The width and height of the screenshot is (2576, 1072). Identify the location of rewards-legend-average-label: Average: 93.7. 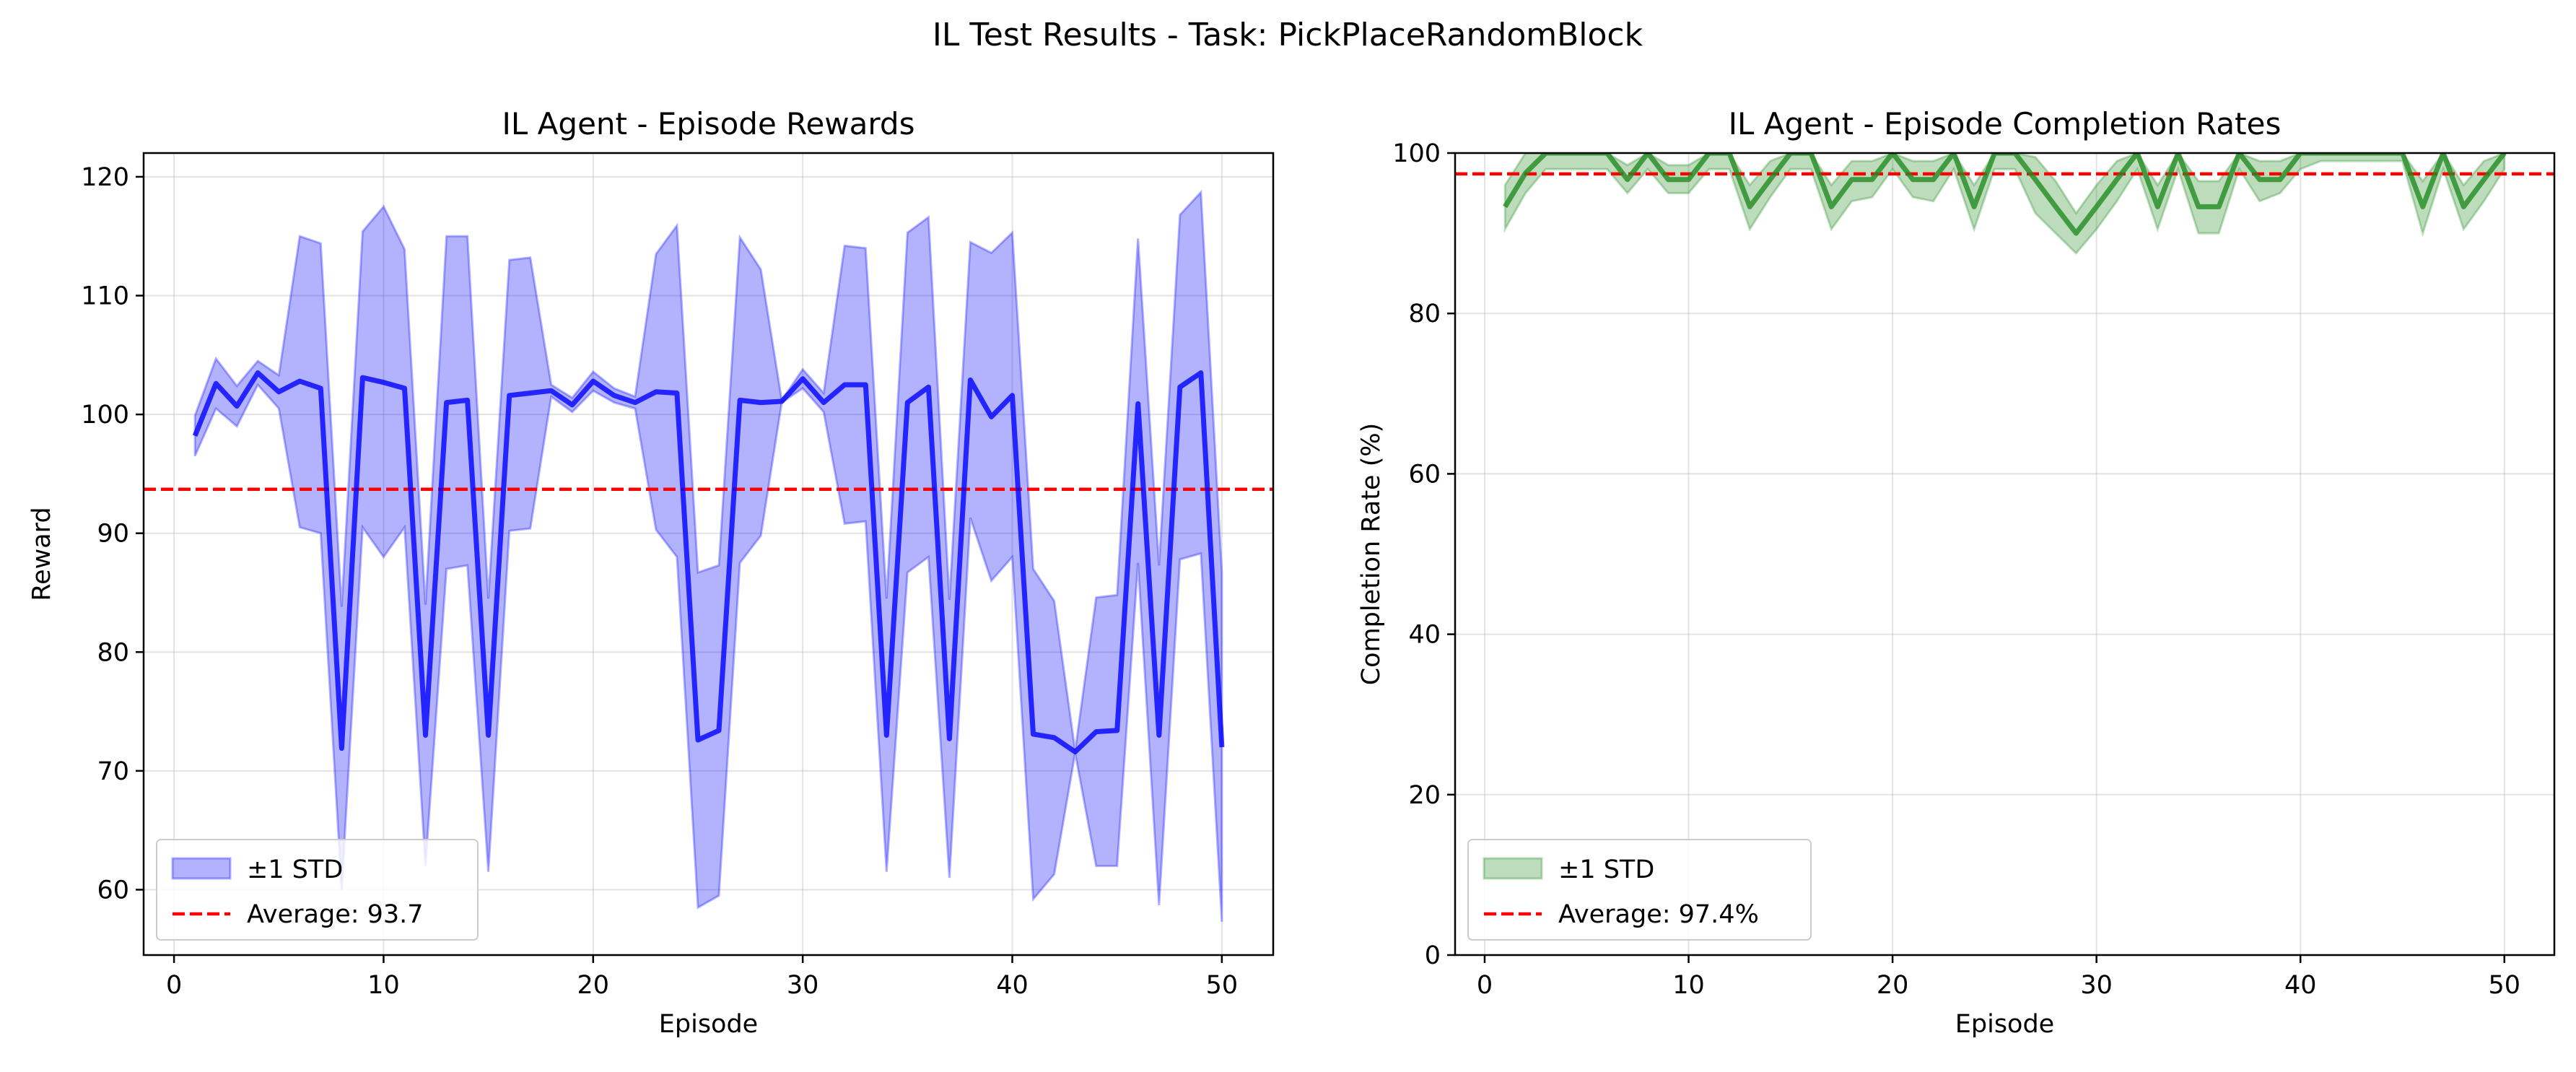
(335, 914).